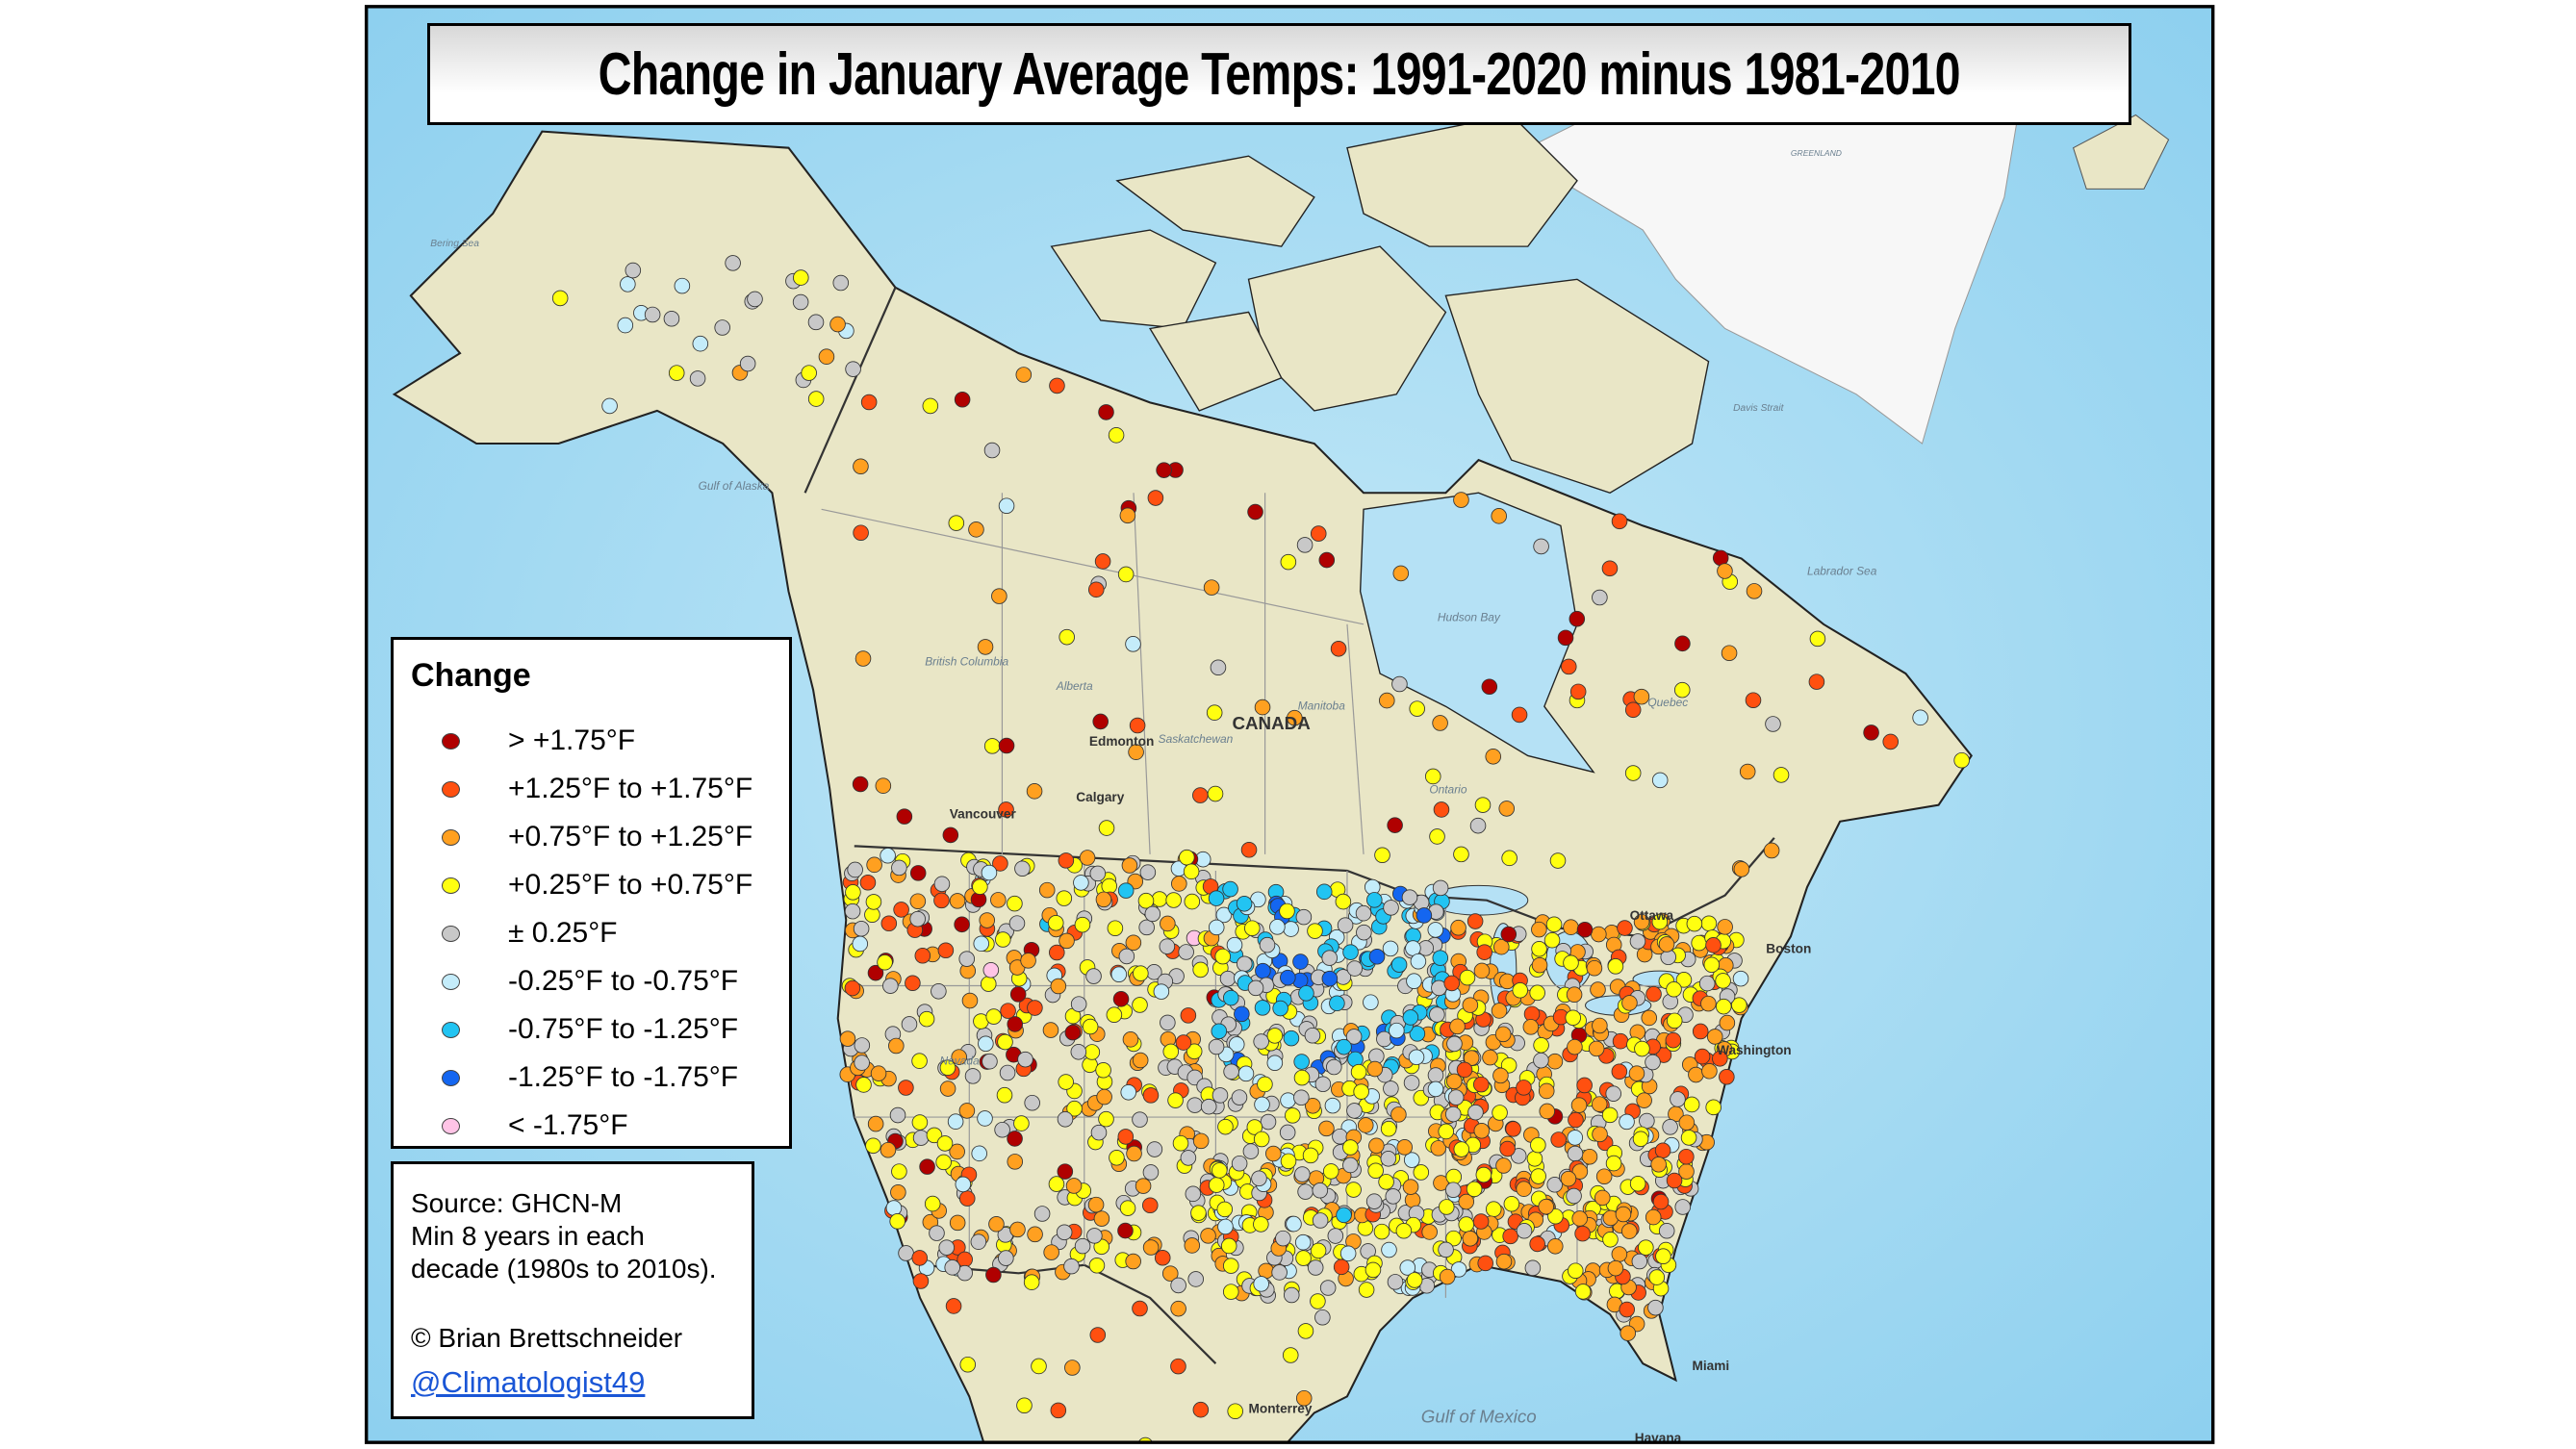 This screenshot has height=1449, width=2576. I want to click on label-bering-sea: Bering Sea, so click(454, 244).